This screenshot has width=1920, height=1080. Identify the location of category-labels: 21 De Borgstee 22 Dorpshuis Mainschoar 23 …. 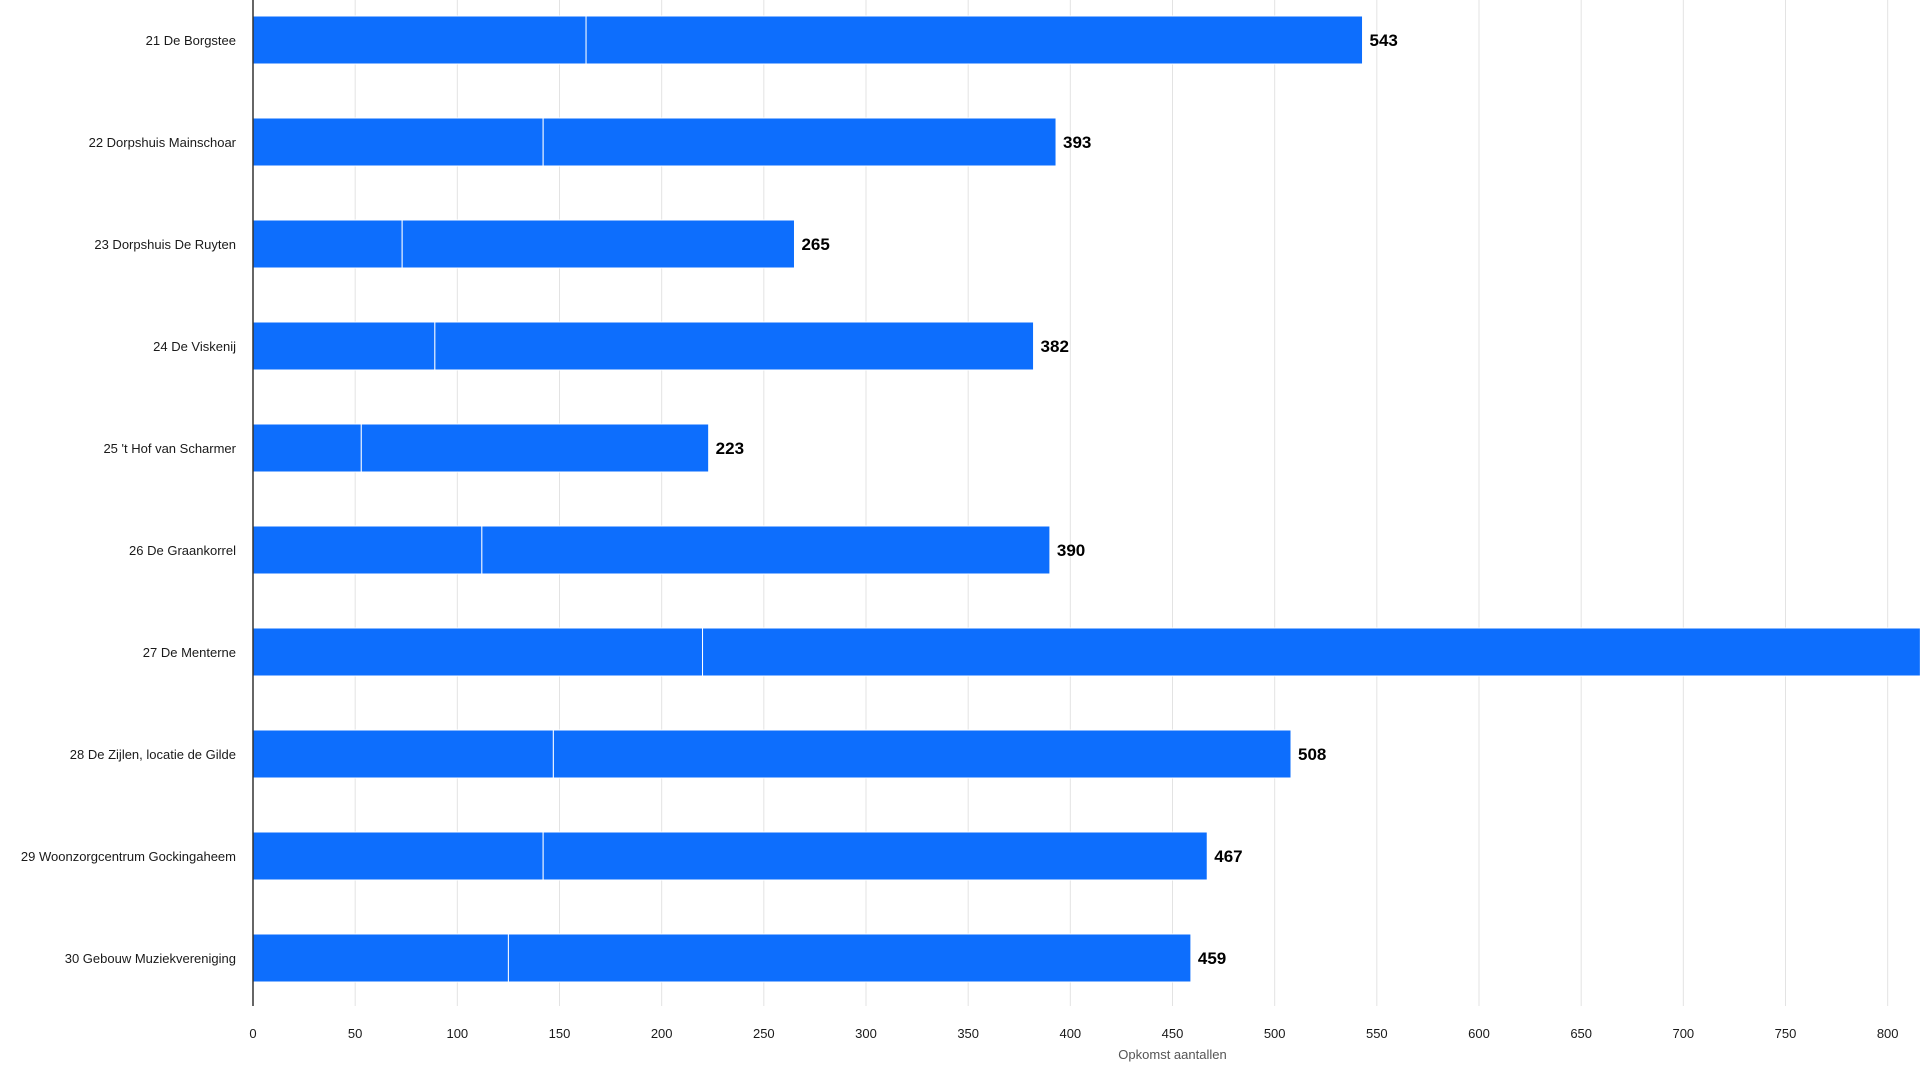
(129, 499).